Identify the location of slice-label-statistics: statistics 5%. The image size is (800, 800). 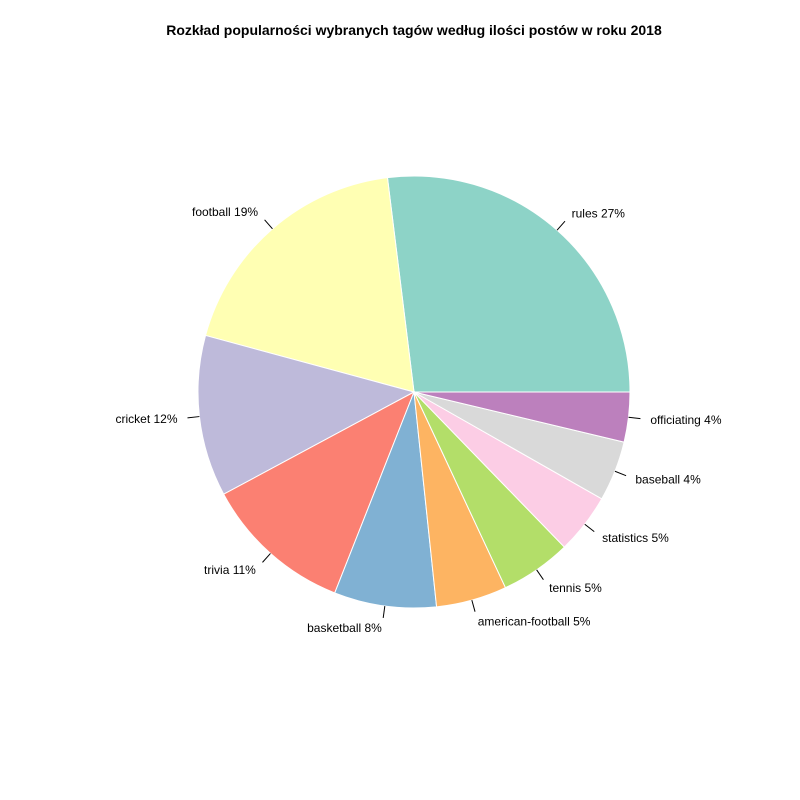
(635, 538).